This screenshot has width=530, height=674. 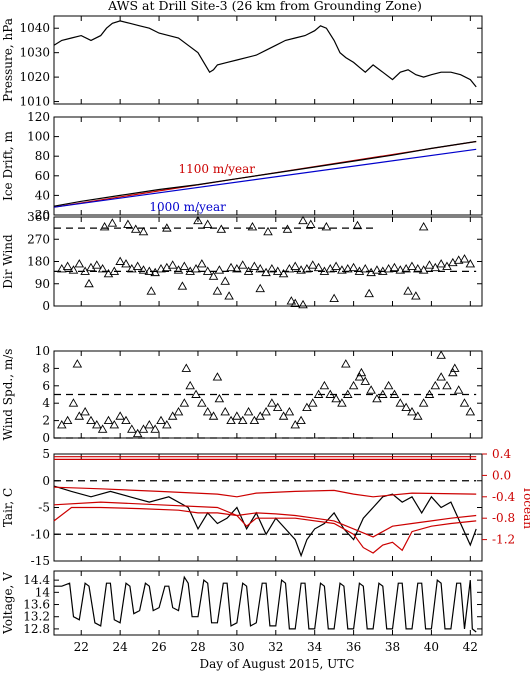 What do you see at coordinates (42, 215) in the screenshot?
I see `ice-drift-y-tick-label: 20` at bounding box center [42, 215].